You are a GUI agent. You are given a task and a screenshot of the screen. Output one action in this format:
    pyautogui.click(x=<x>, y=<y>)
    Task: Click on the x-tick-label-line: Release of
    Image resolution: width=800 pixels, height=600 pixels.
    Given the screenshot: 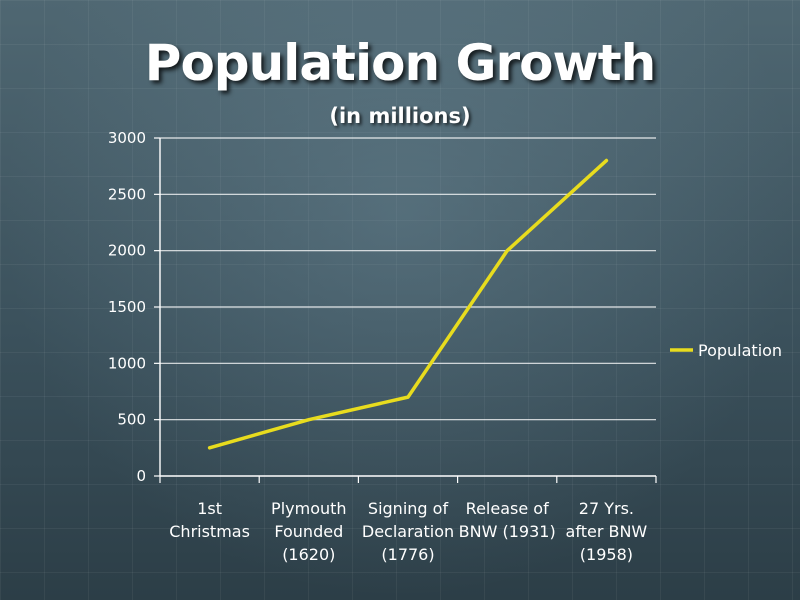 What is the action you would take?
    pyautogui.click(x=507, y=508)
    